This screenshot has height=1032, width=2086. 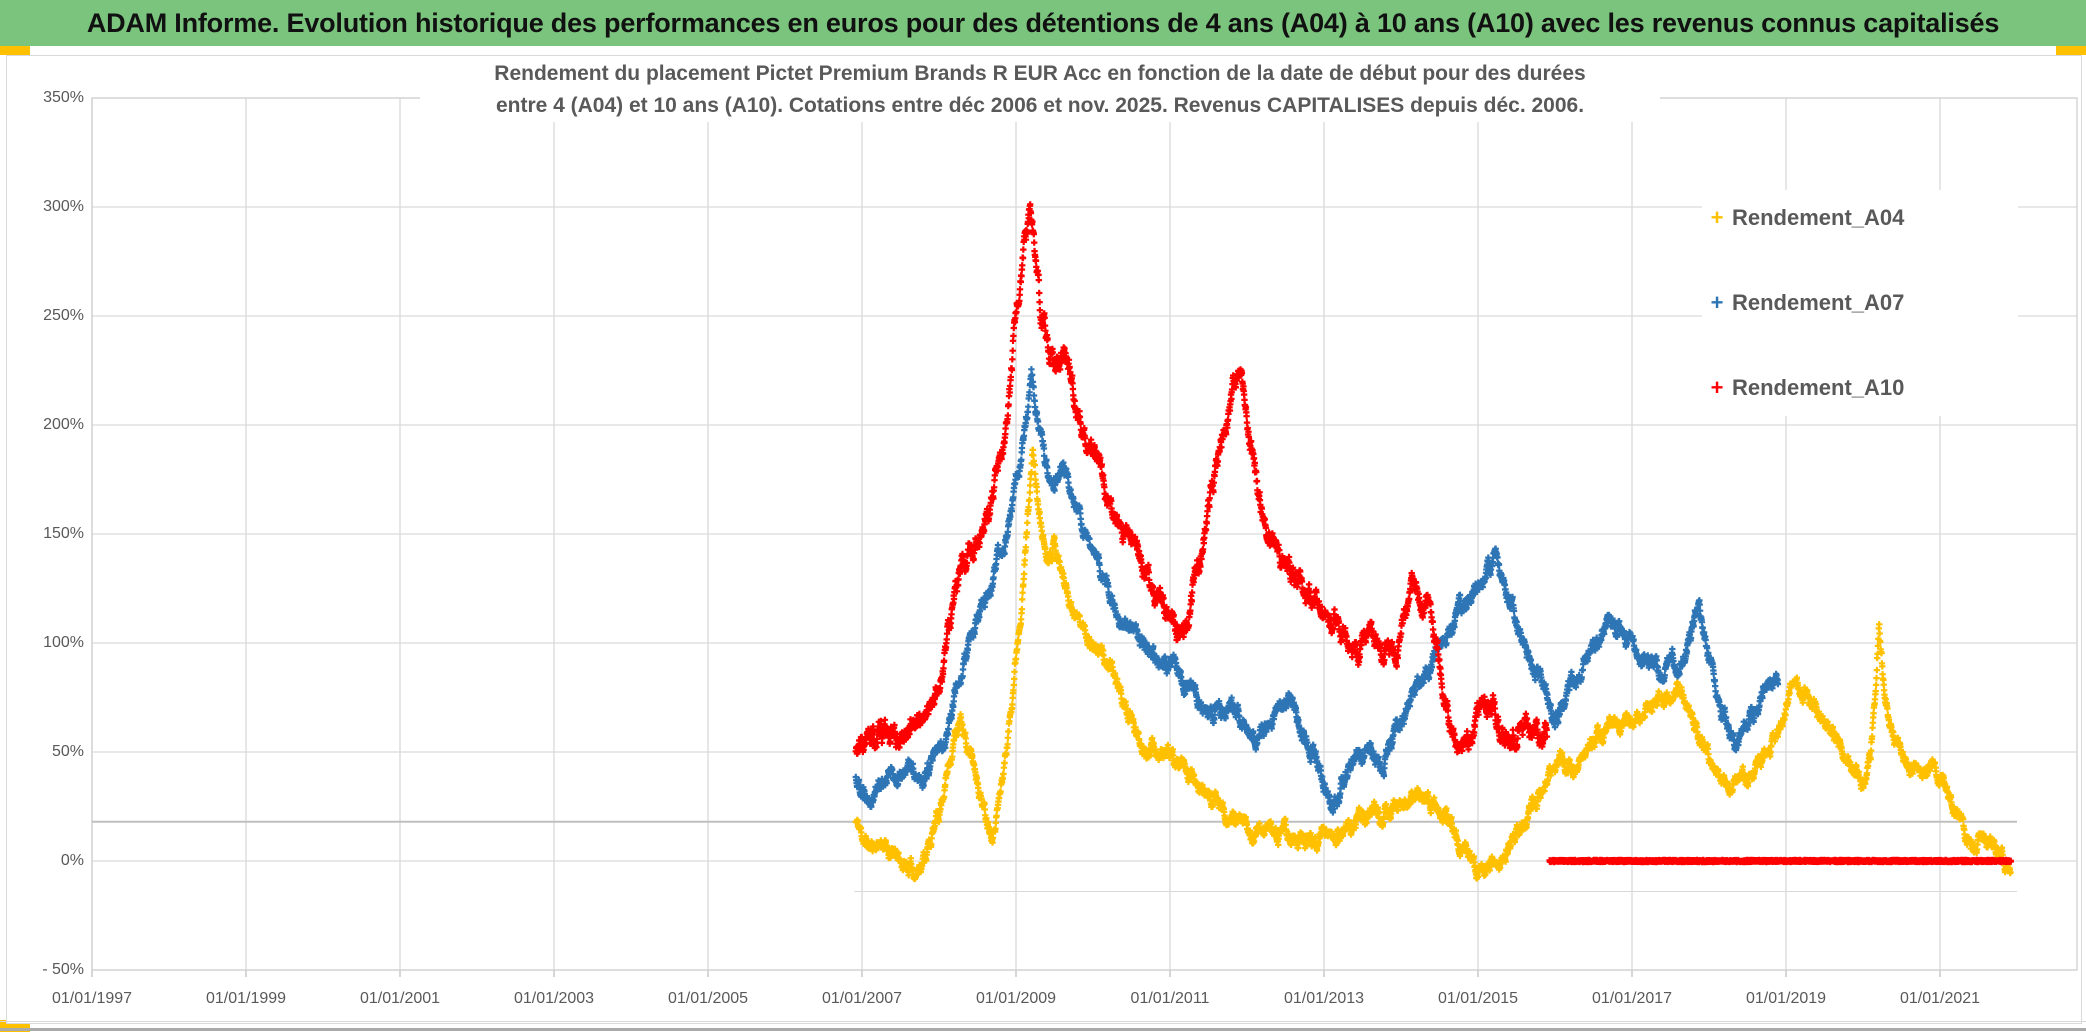 I want to click on x-tick-label: 01/01/2021, so click(x=1940, y=998).